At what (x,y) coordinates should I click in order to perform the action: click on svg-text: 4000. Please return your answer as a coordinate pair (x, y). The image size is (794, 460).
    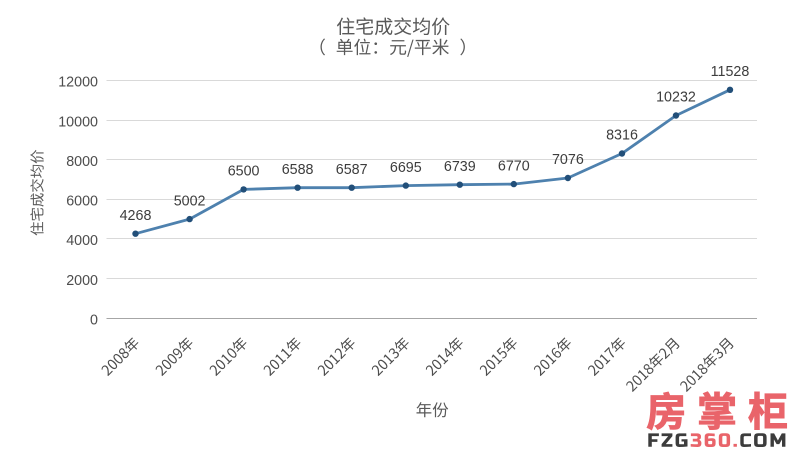
    Looking at the image, I should click on (82, 241).